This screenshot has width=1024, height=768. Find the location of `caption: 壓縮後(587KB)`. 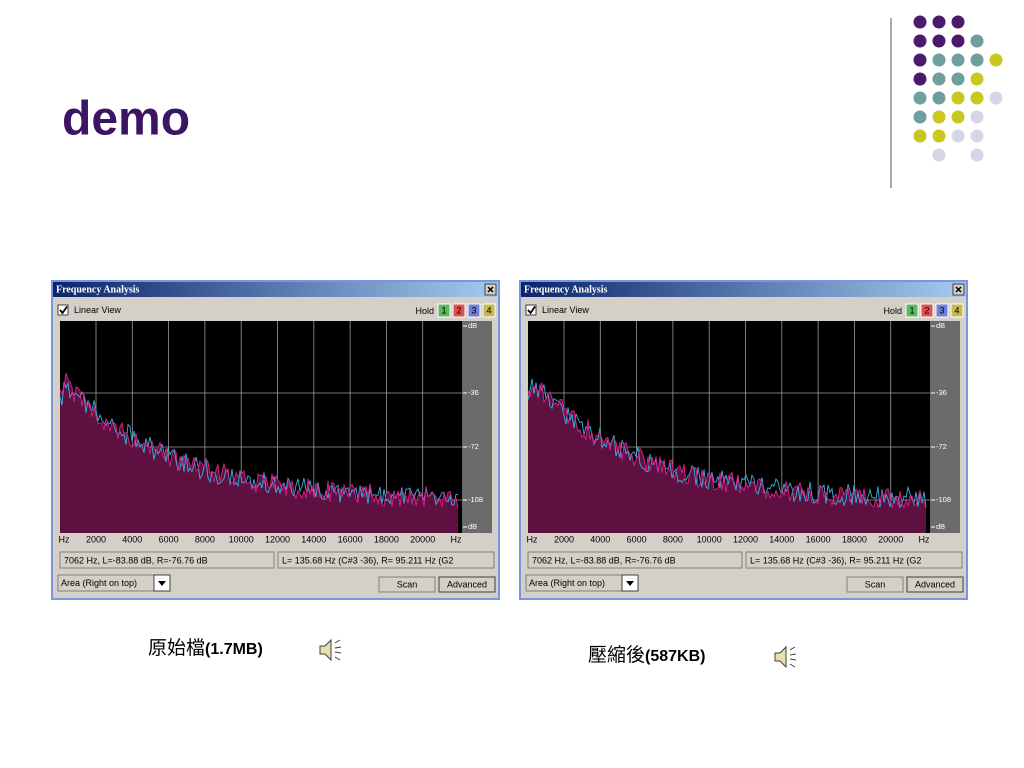

caption: 壓縮後(587KB) is located at coordinates (646, 655).